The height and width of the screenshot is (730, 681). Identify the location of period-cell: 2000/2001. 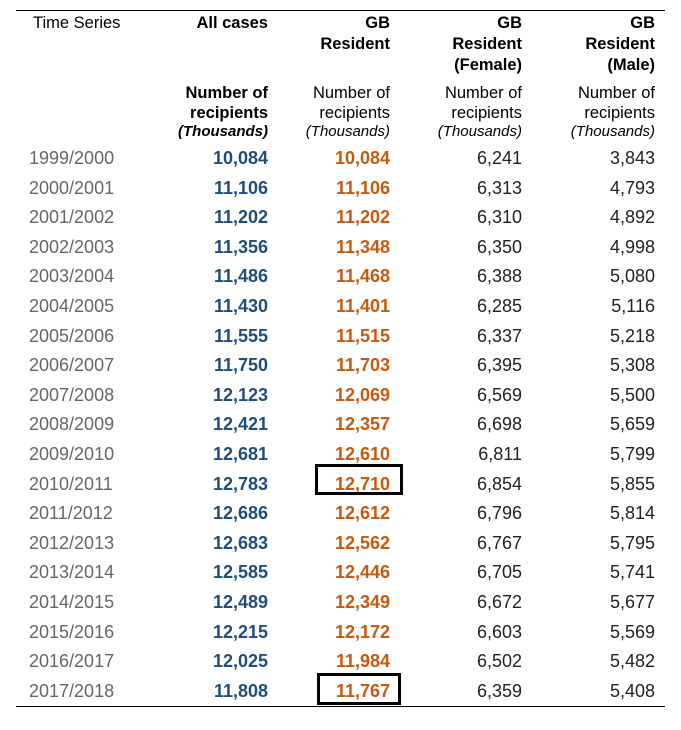
(72, 187).